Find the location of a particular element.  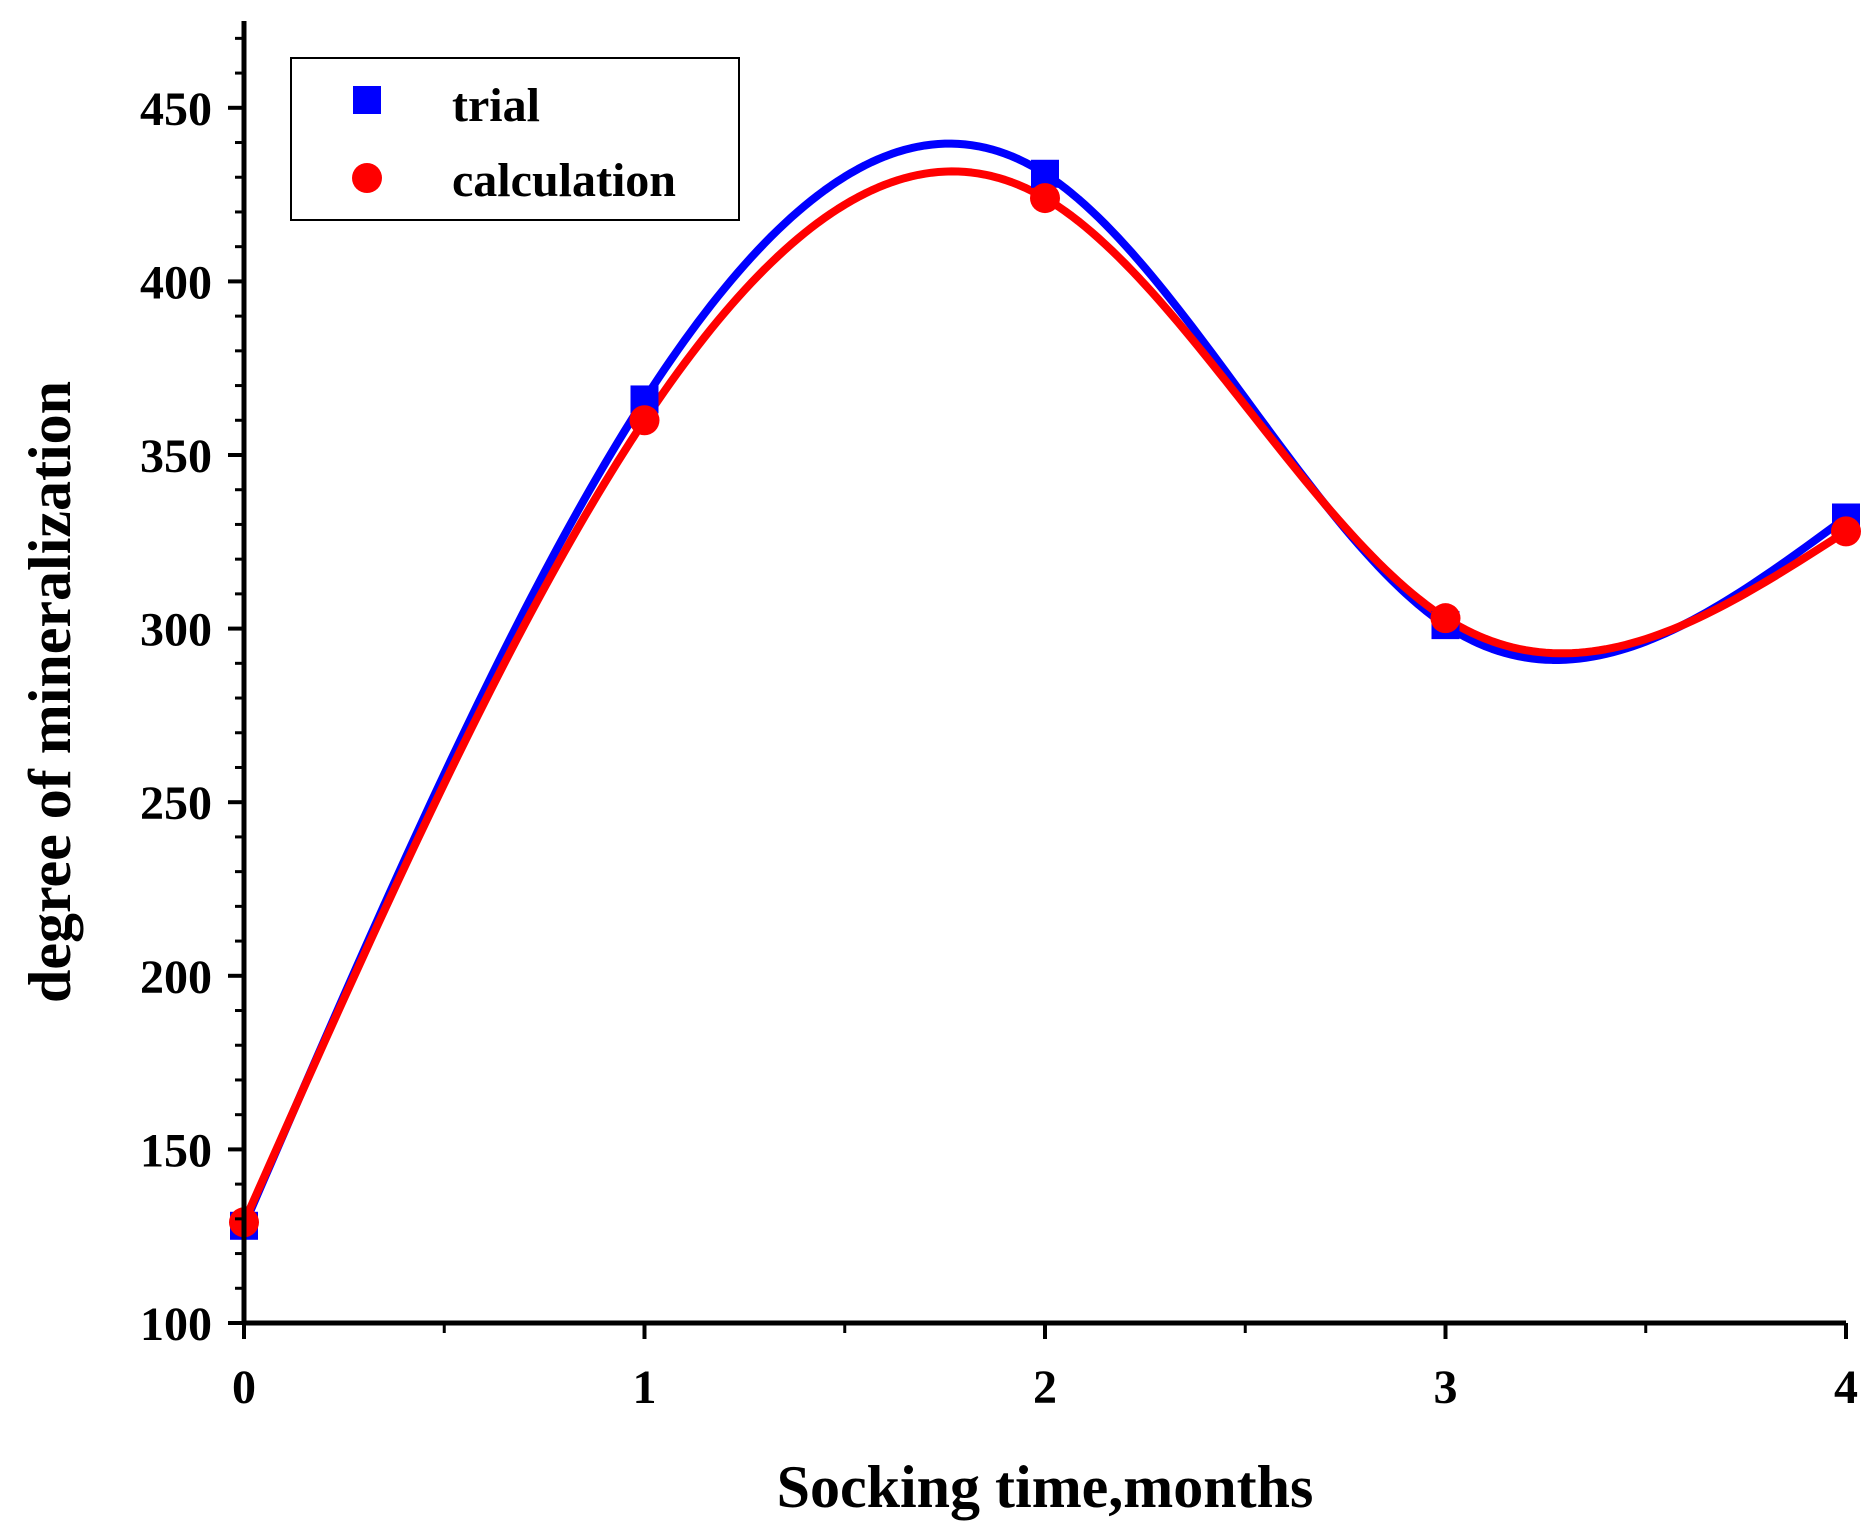

y-axis-title: degree of mineralization is located at coordinates (50, 692).